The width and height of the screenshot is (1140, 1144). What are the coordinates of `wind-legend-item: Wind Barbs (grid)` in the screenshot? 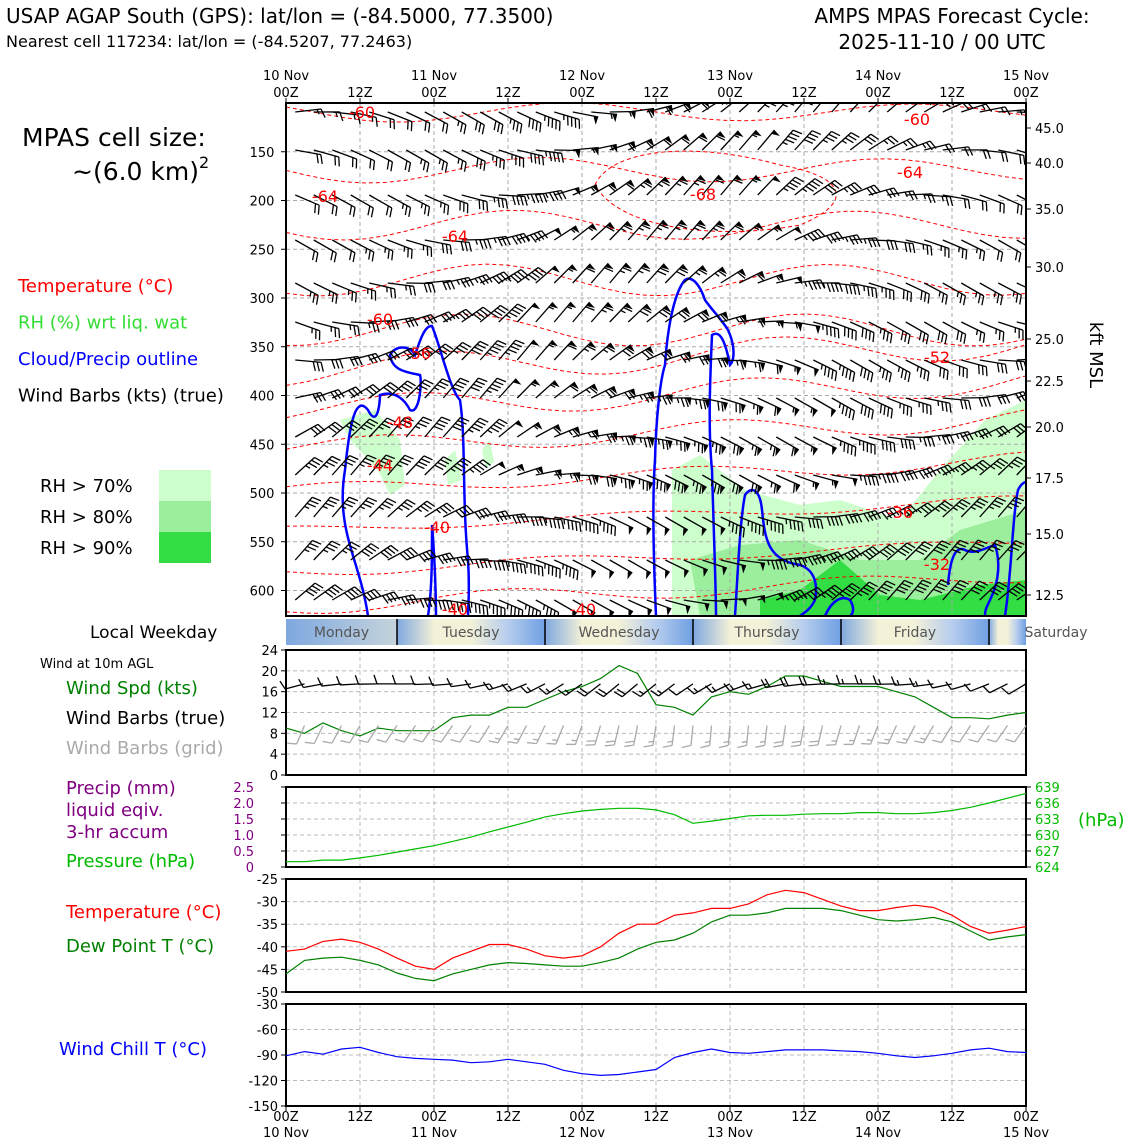 It's located at (145, 748).